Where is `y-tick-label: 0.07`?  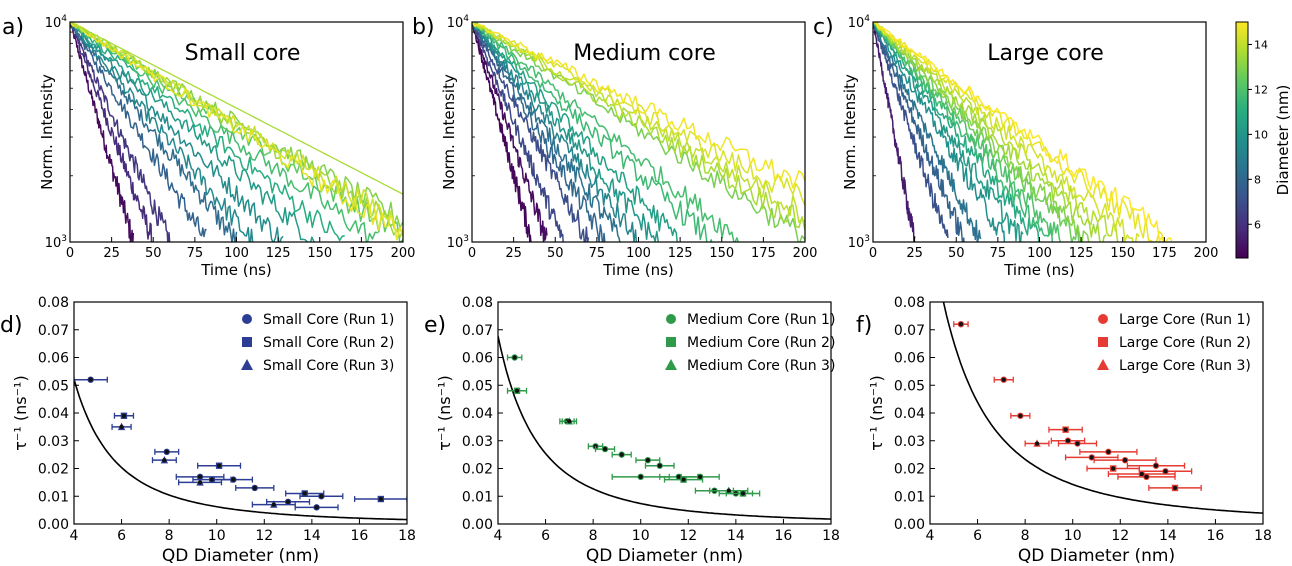
y-tick-label: 0.07 is located at coordinates (477, 331).